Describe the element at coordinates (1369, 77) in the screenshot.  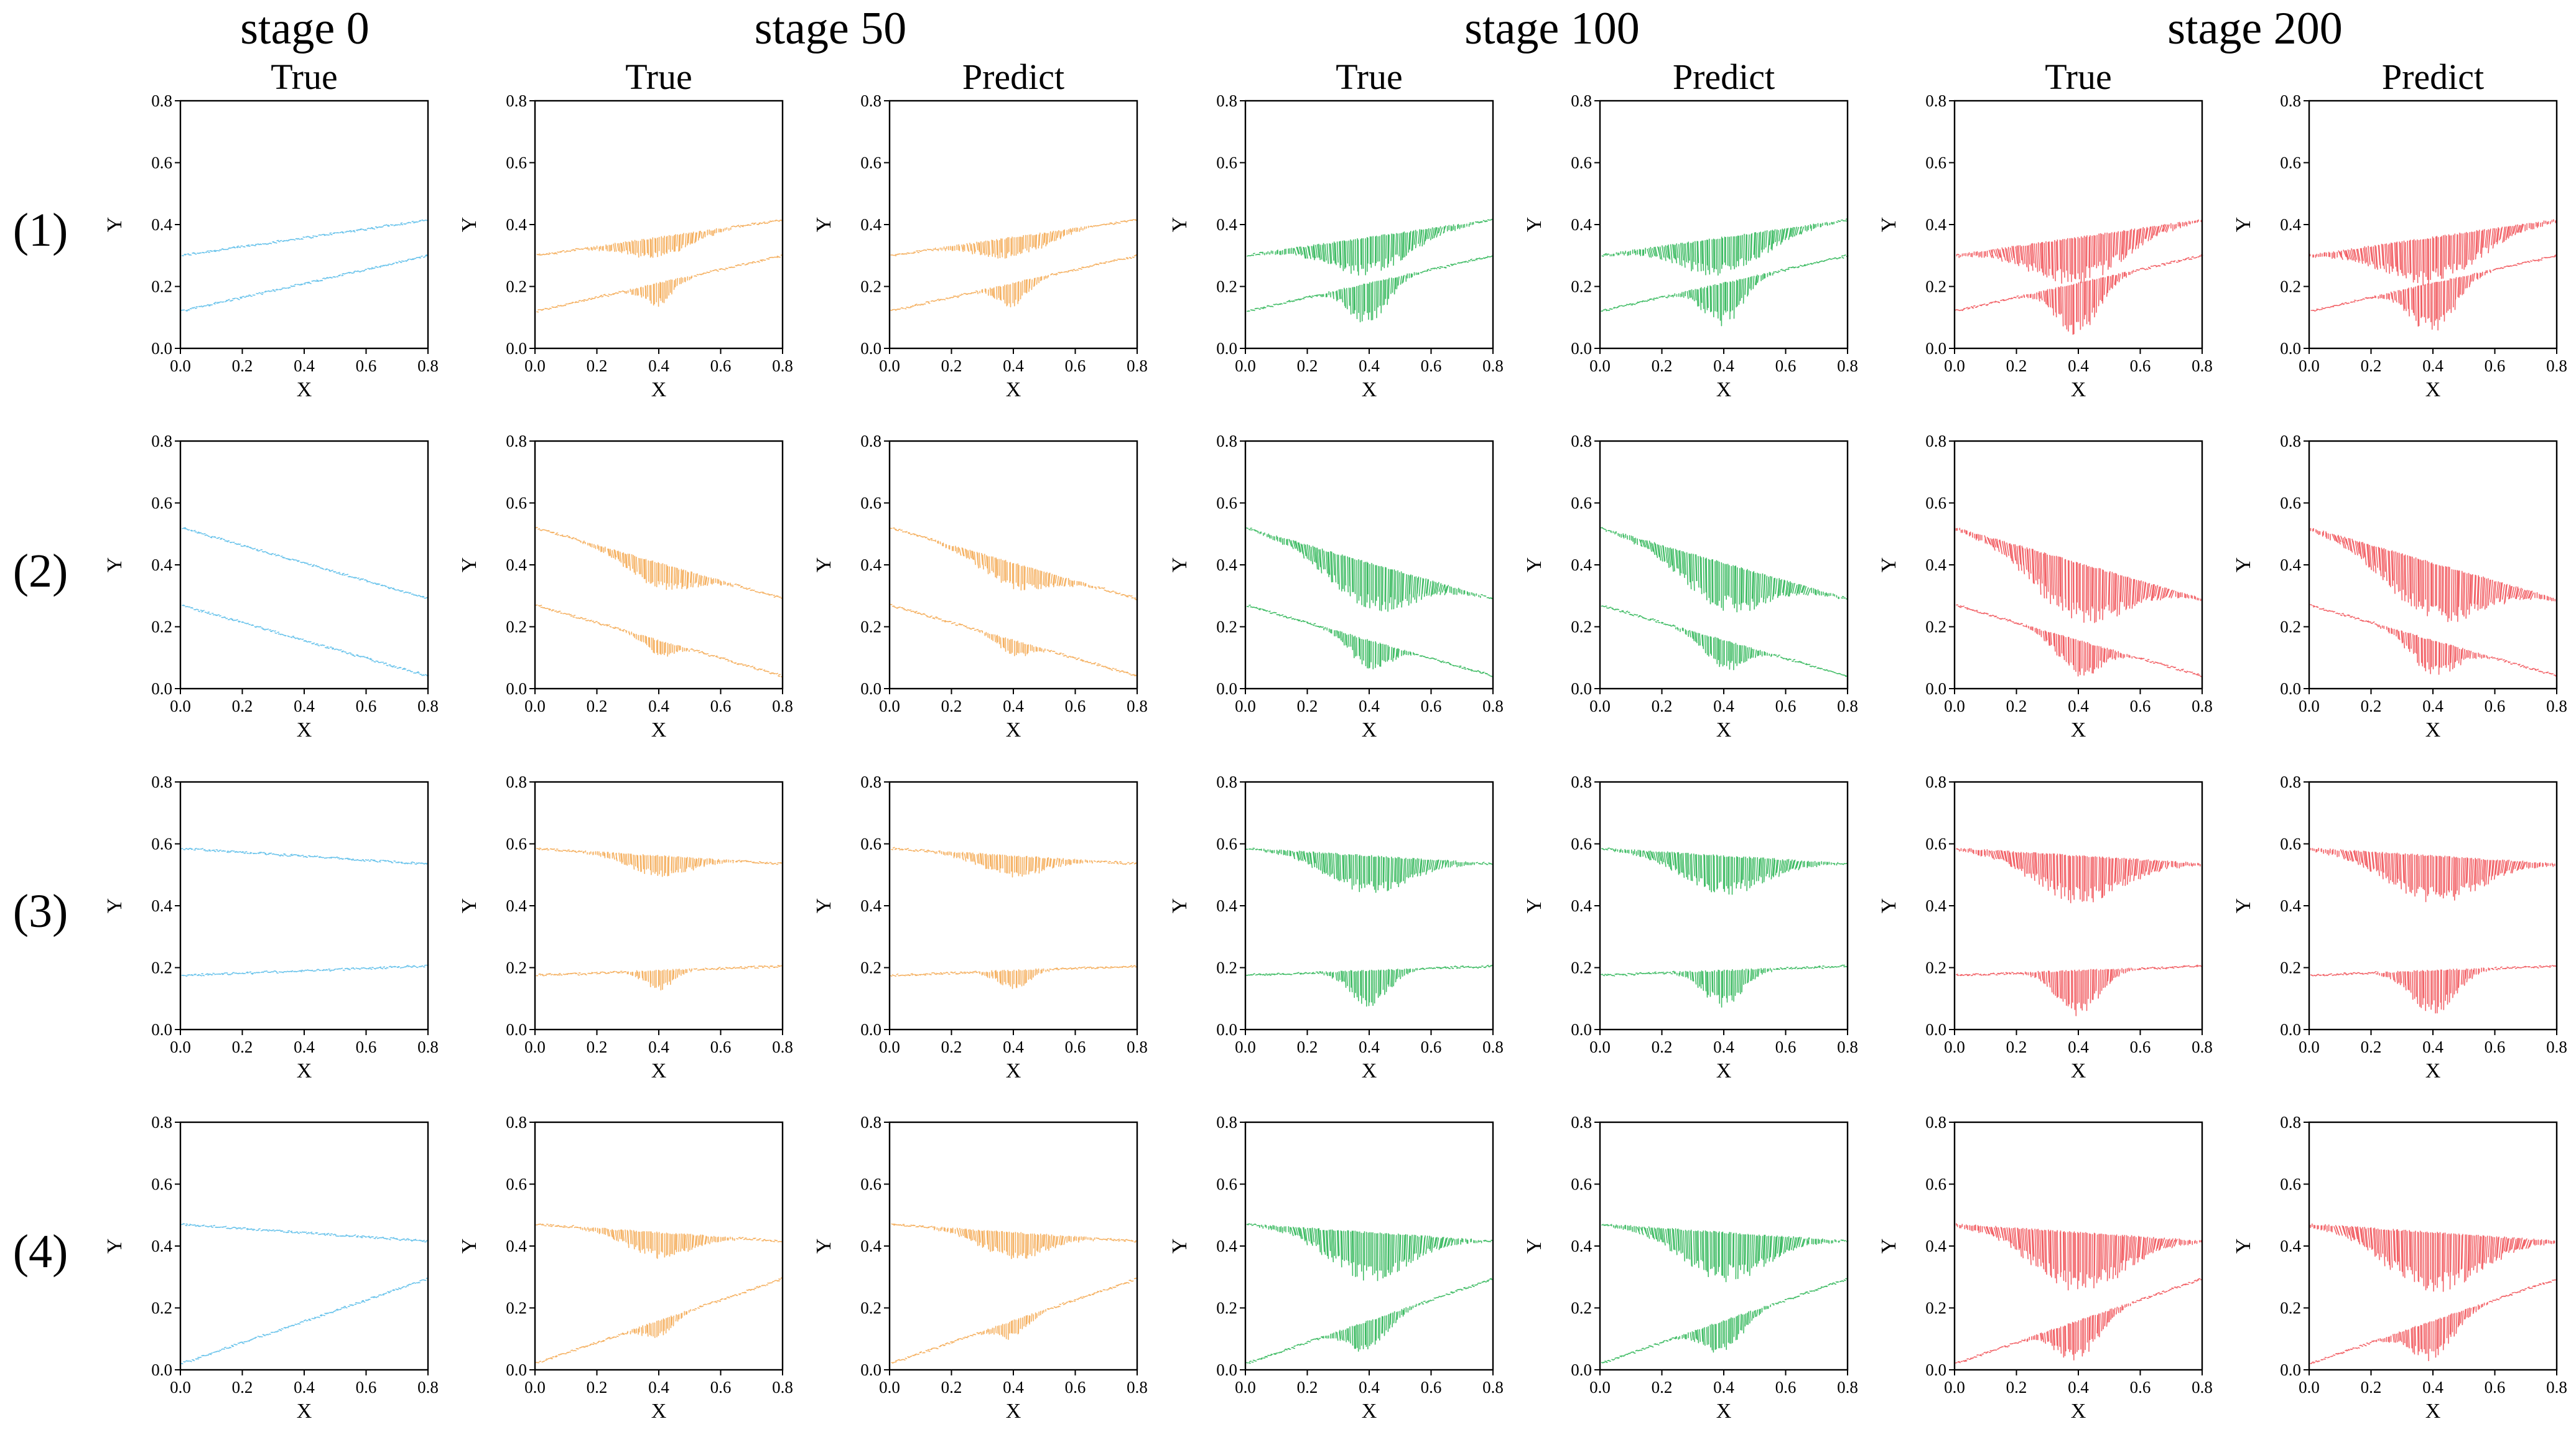
I see `column-title-3: True` at that location.